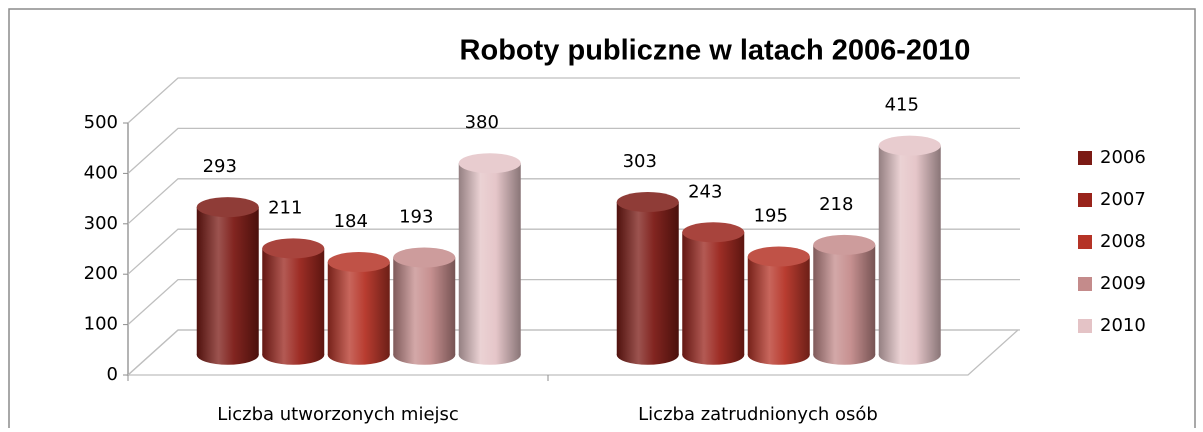 The image size is (1203, 432). Describe the element at coordinates (836, 204) in the screenshot. I see `data-label: 218` at that location.